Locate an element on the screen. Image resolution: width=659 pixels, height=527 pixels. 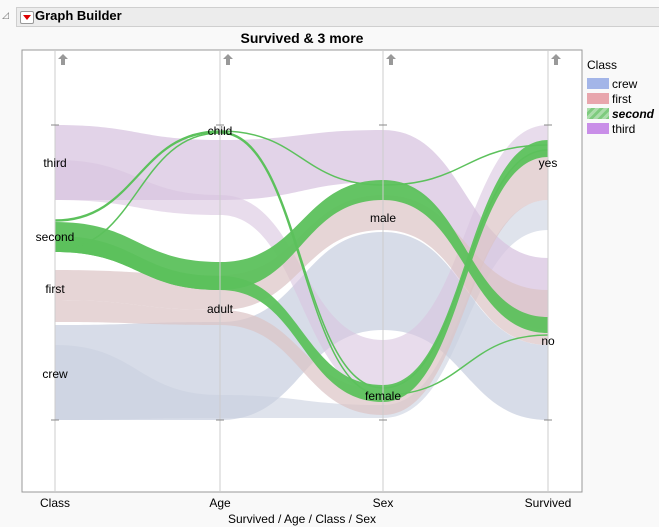
outline-title: Graph Builder is located at coordinates (78, 15).